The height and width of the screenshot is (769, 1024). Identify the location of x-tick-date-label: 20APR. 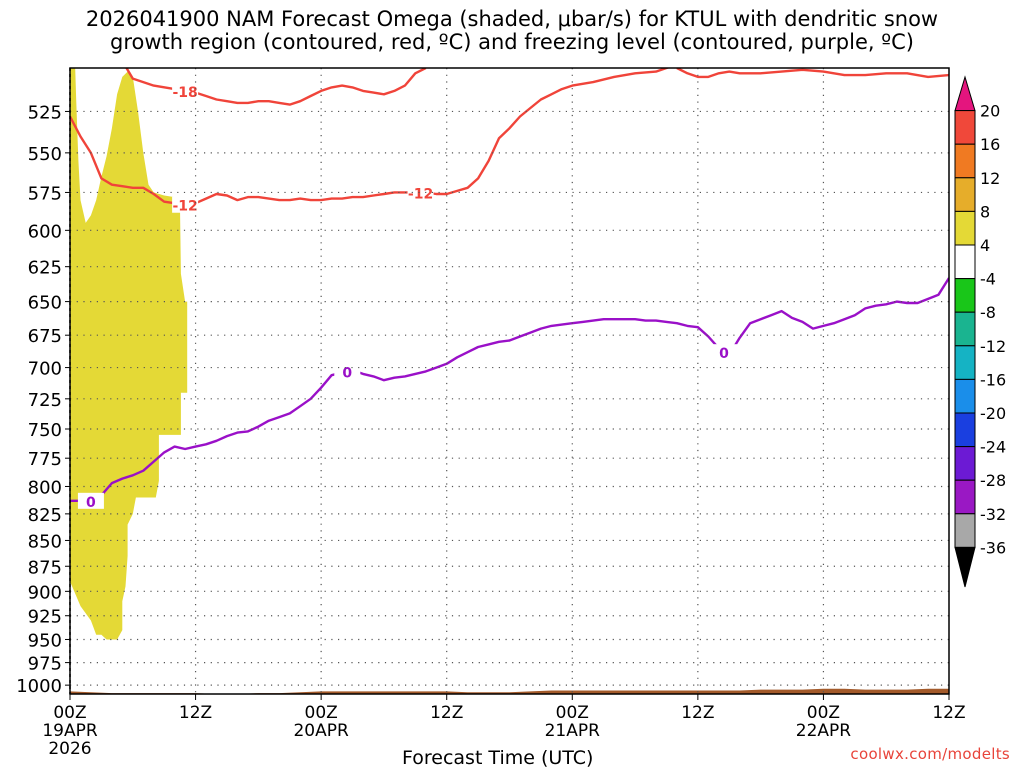
(321, 731).